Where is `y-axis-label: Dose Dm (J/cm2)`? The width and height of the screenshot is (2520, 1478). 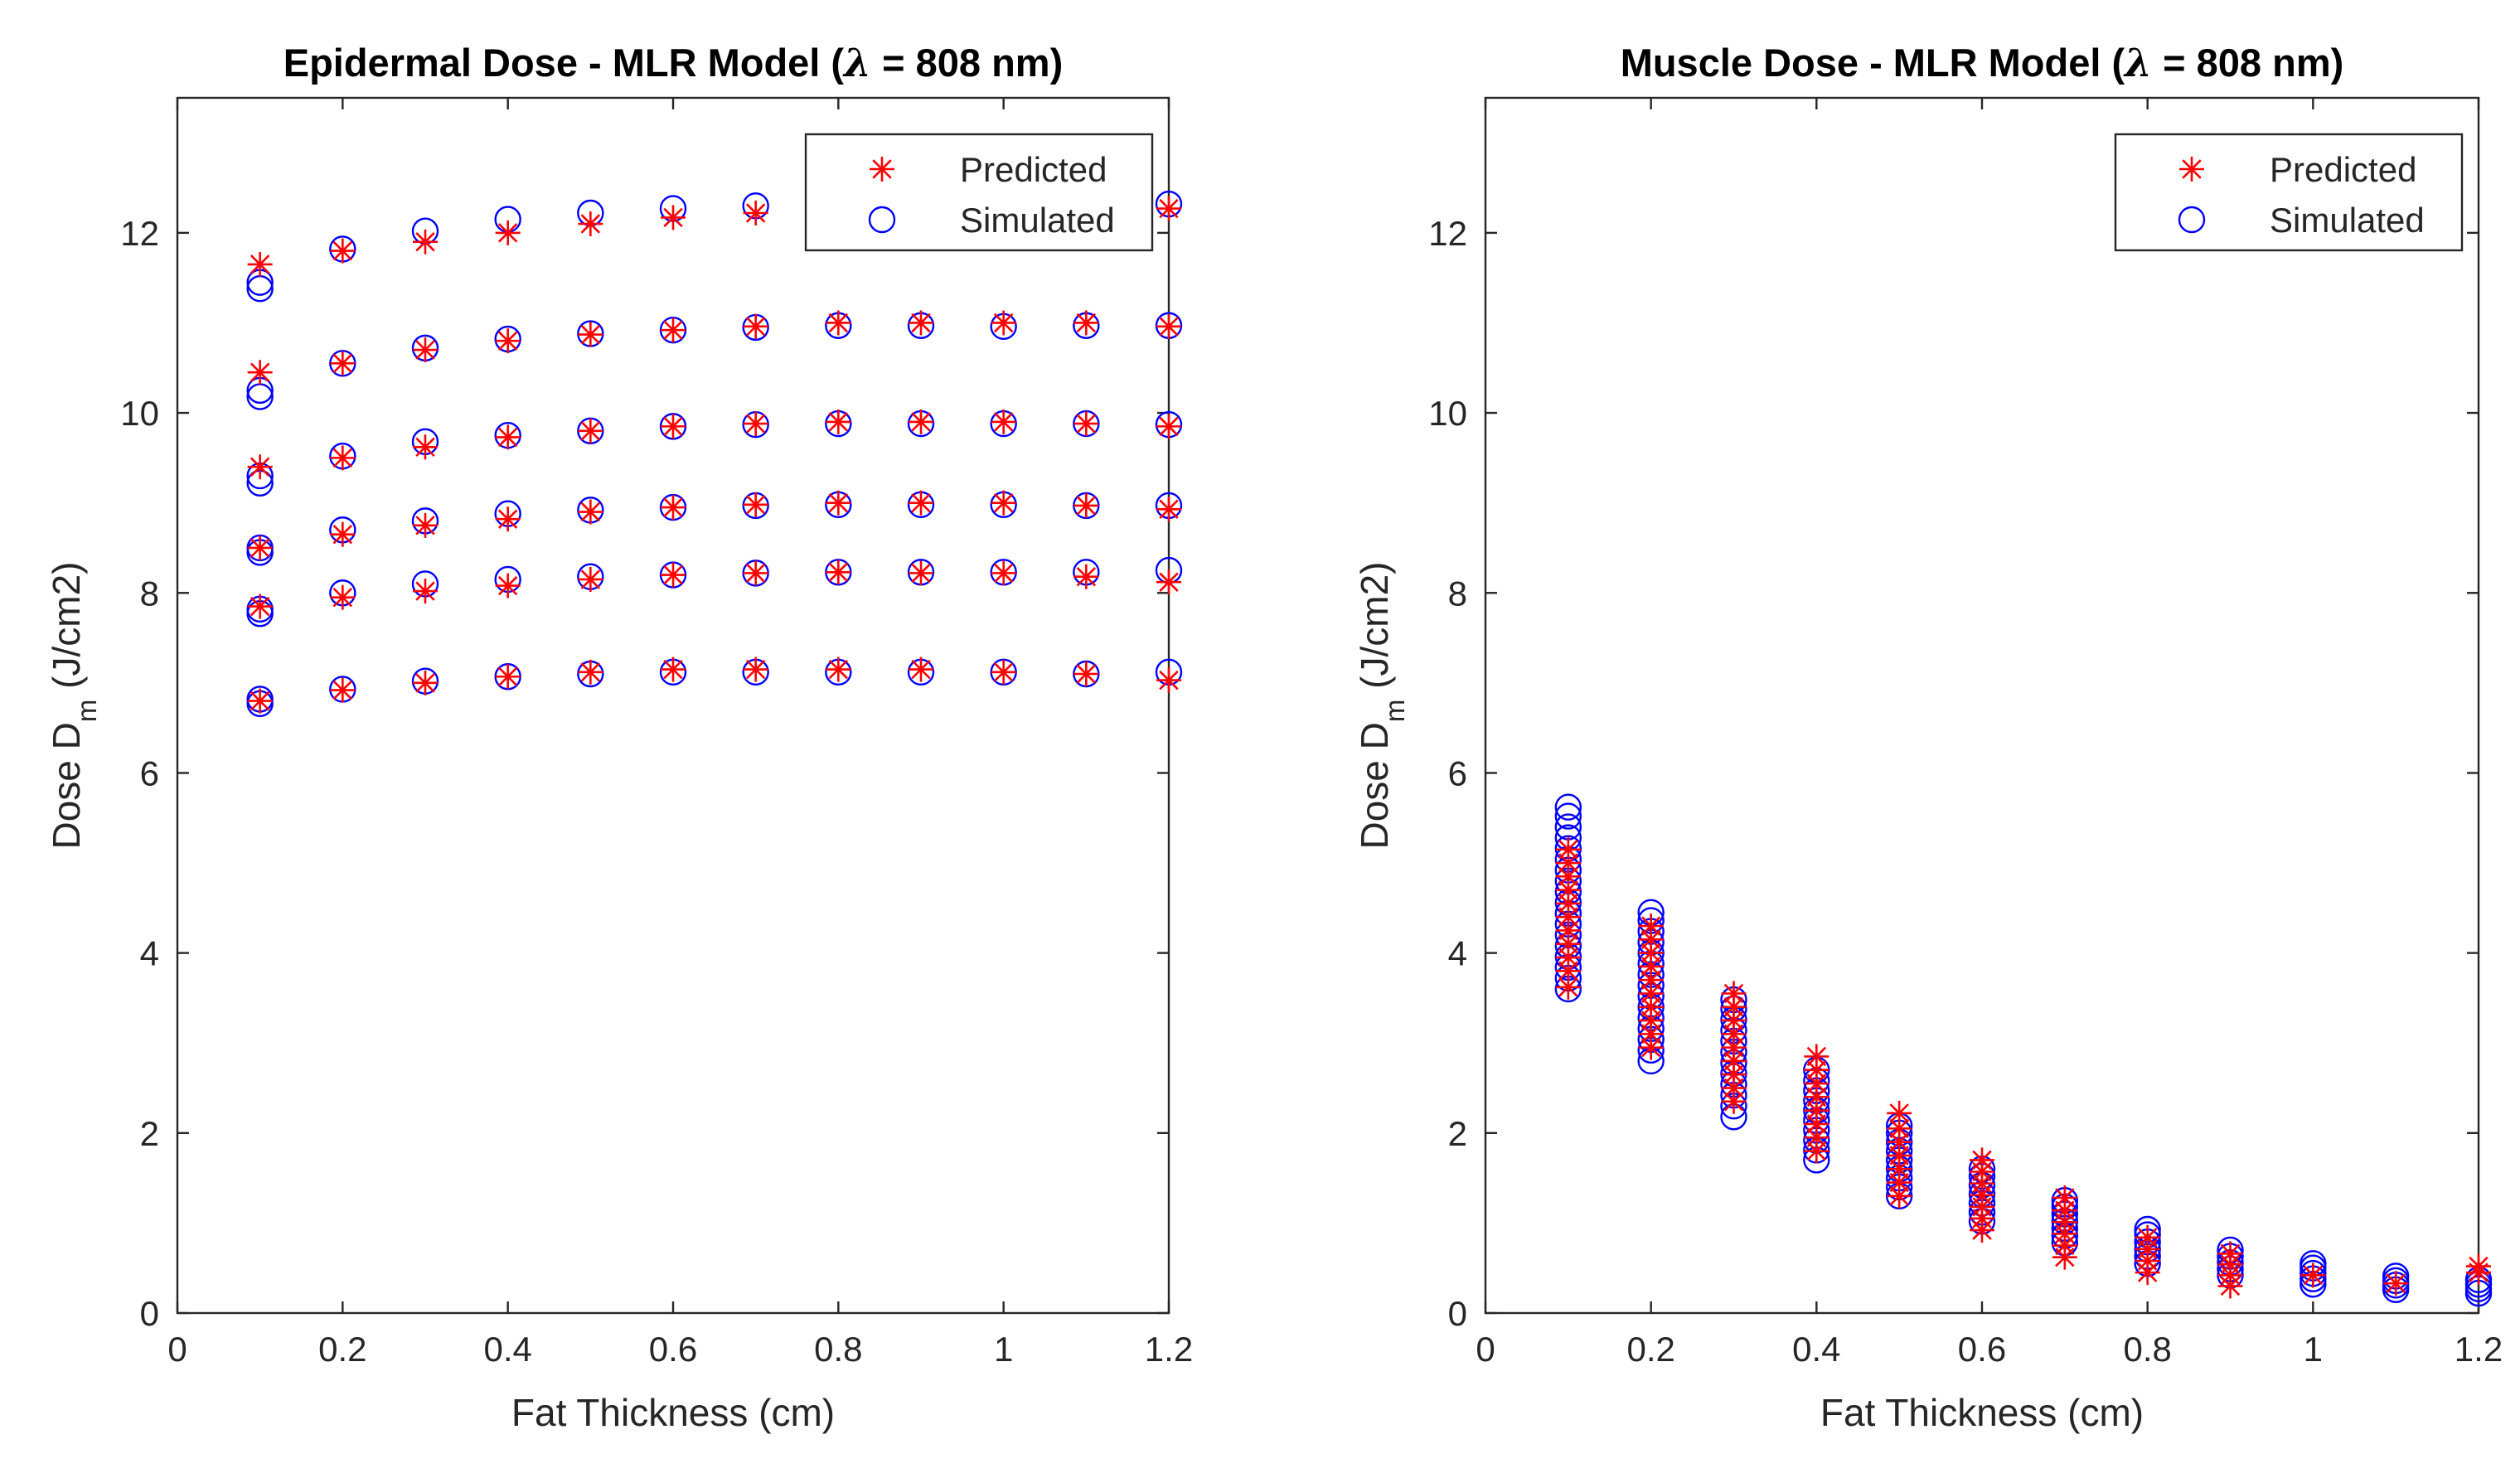 y-axis-label: Dose Dm (J/cm2) is located at coordinates (73, 706).